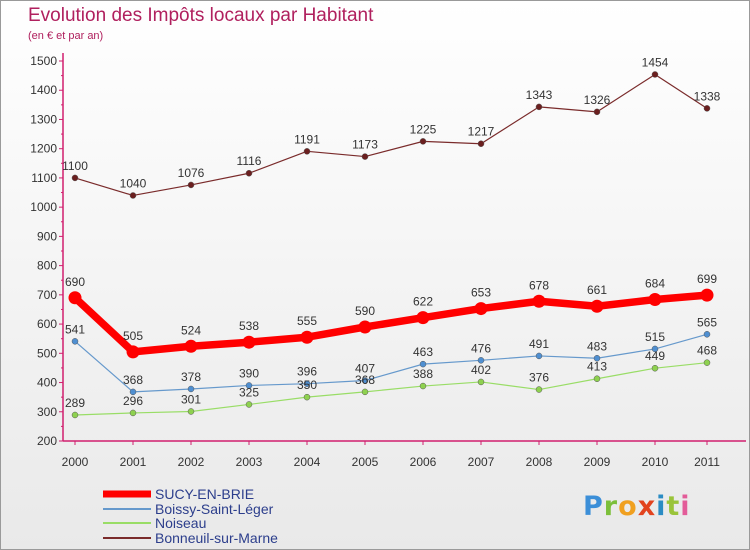 The width and height of the screenshot is (750, 550). Describe the element at coordinates (133, 401) in the screenshot. I see `data-label-noiseau: 296` at that location.